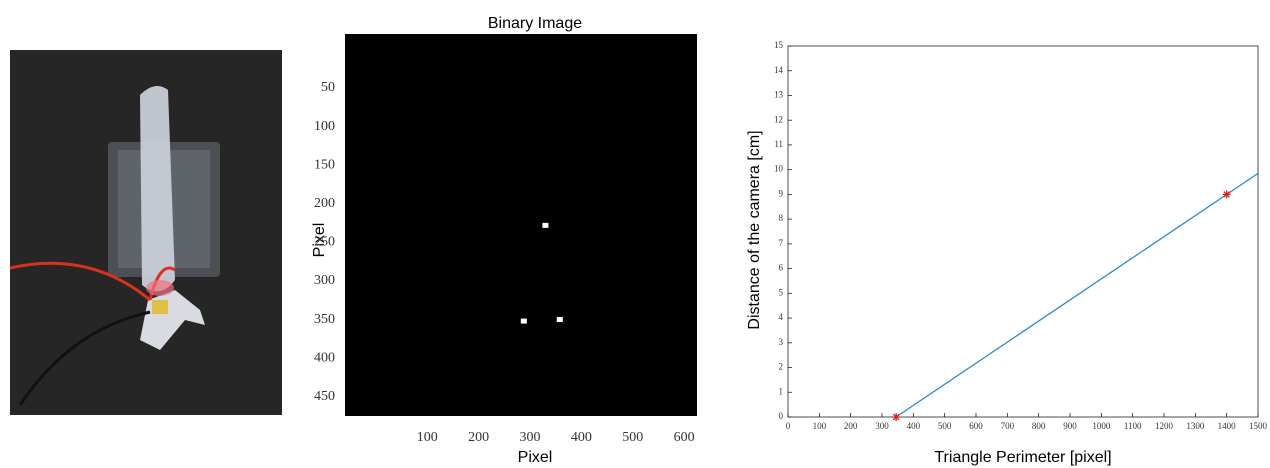 This screenshot has height=468, width=1270. I want to click on y-tick-label: 6, so click(781, 268).